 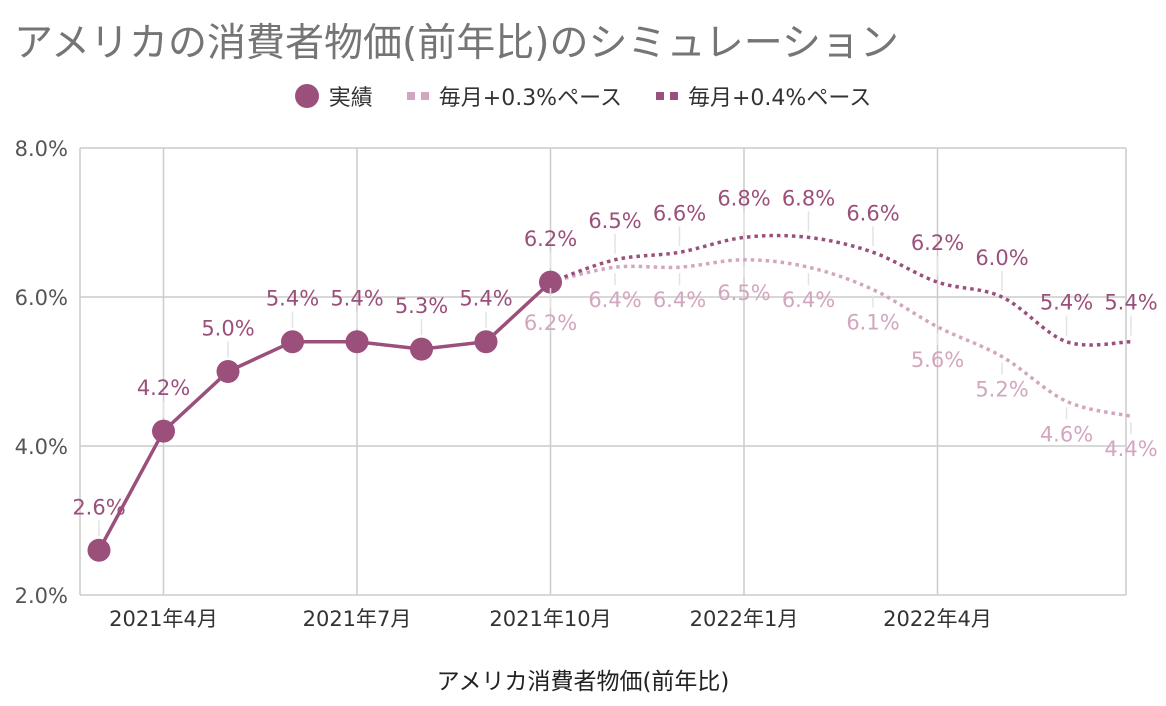 I want to click on legend-item-actual: 実績, so click(x=333, y=96).